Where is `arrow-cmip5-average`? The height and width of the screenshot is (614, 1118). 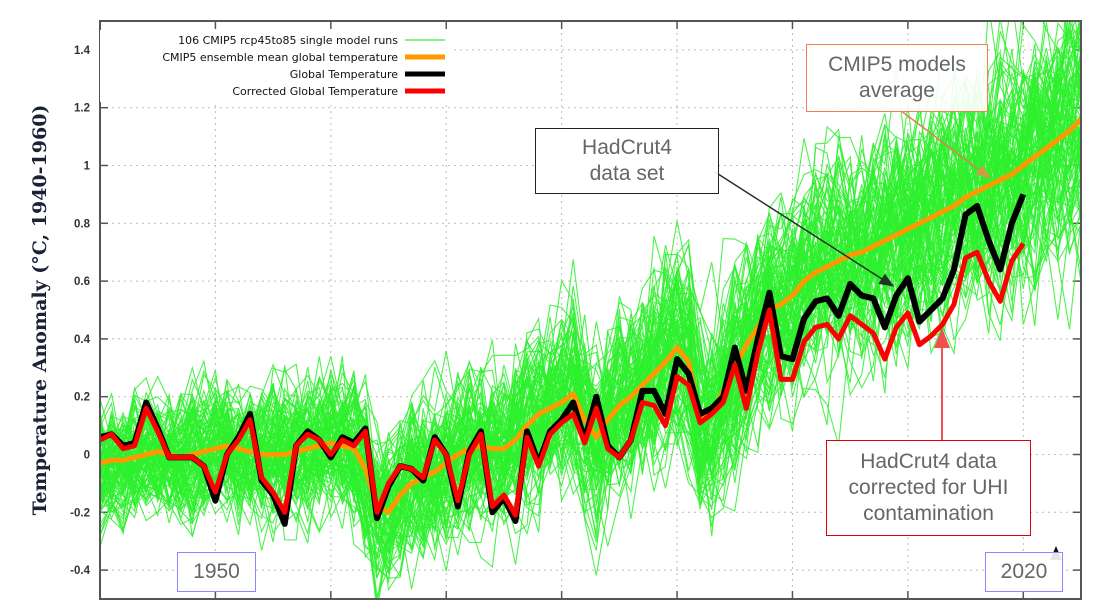
arrow-cmip5-average is located at coordinates (945, 144).